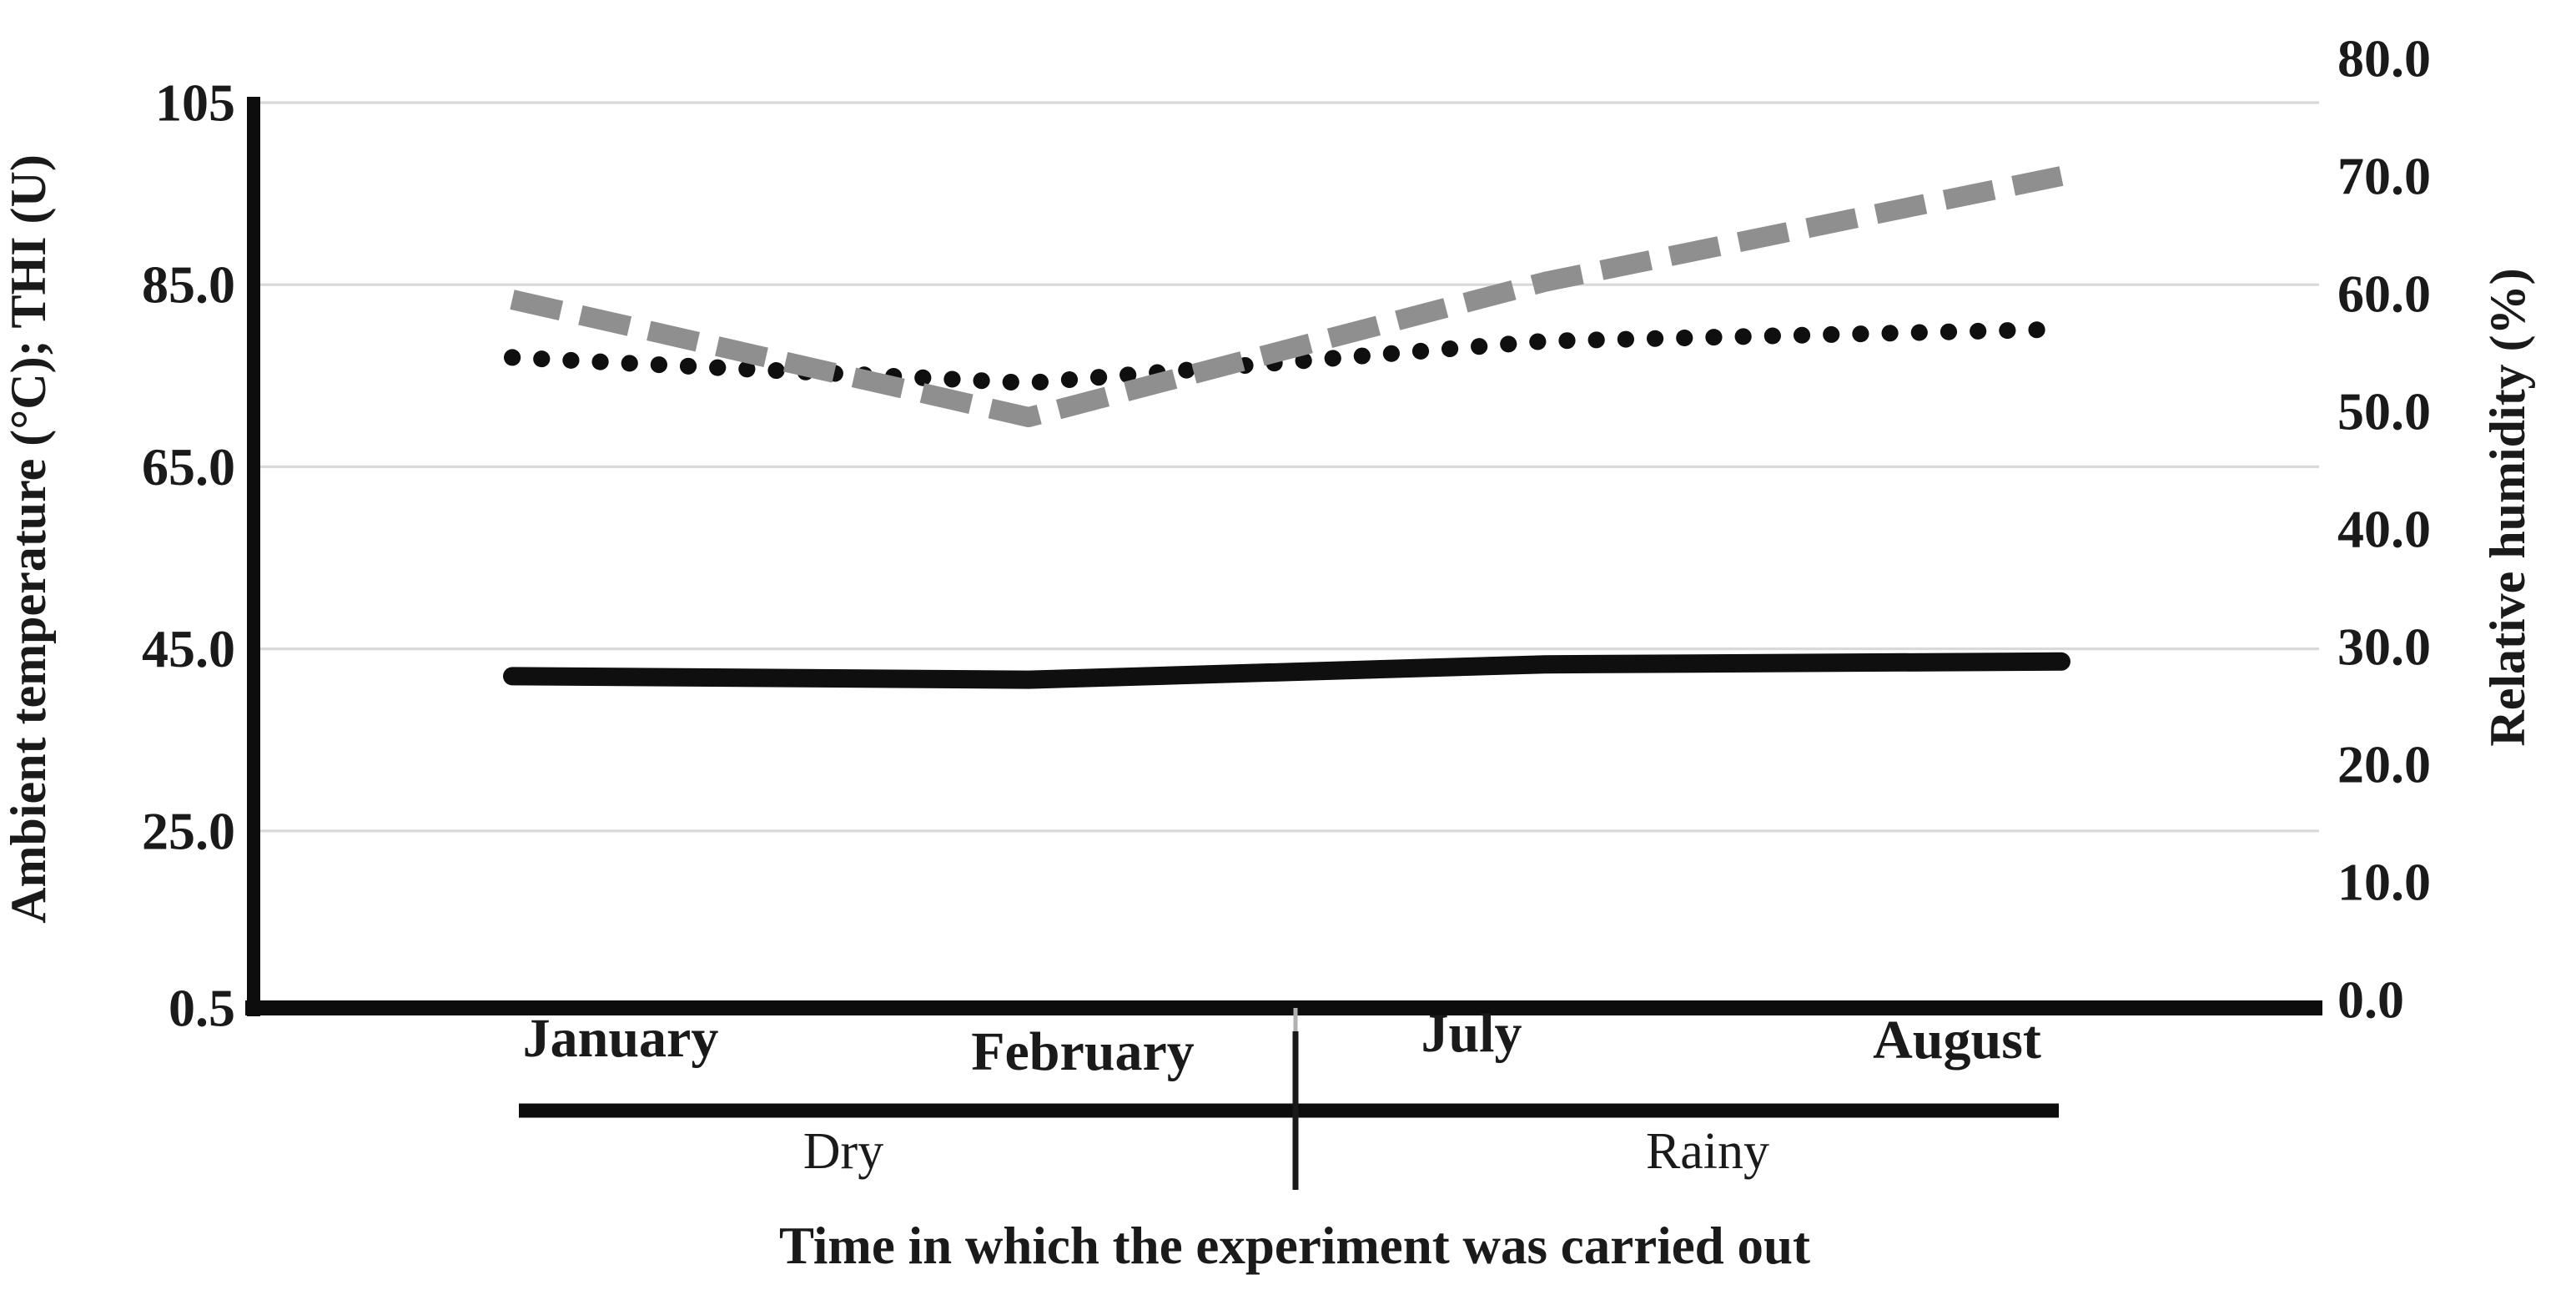 The width and height of the screenshot is (2576, 1305). What do you see at coordinates (195, 103) in the screenshot?
I see `y-left-tick-label: 105` at bounding box center [195, 103].